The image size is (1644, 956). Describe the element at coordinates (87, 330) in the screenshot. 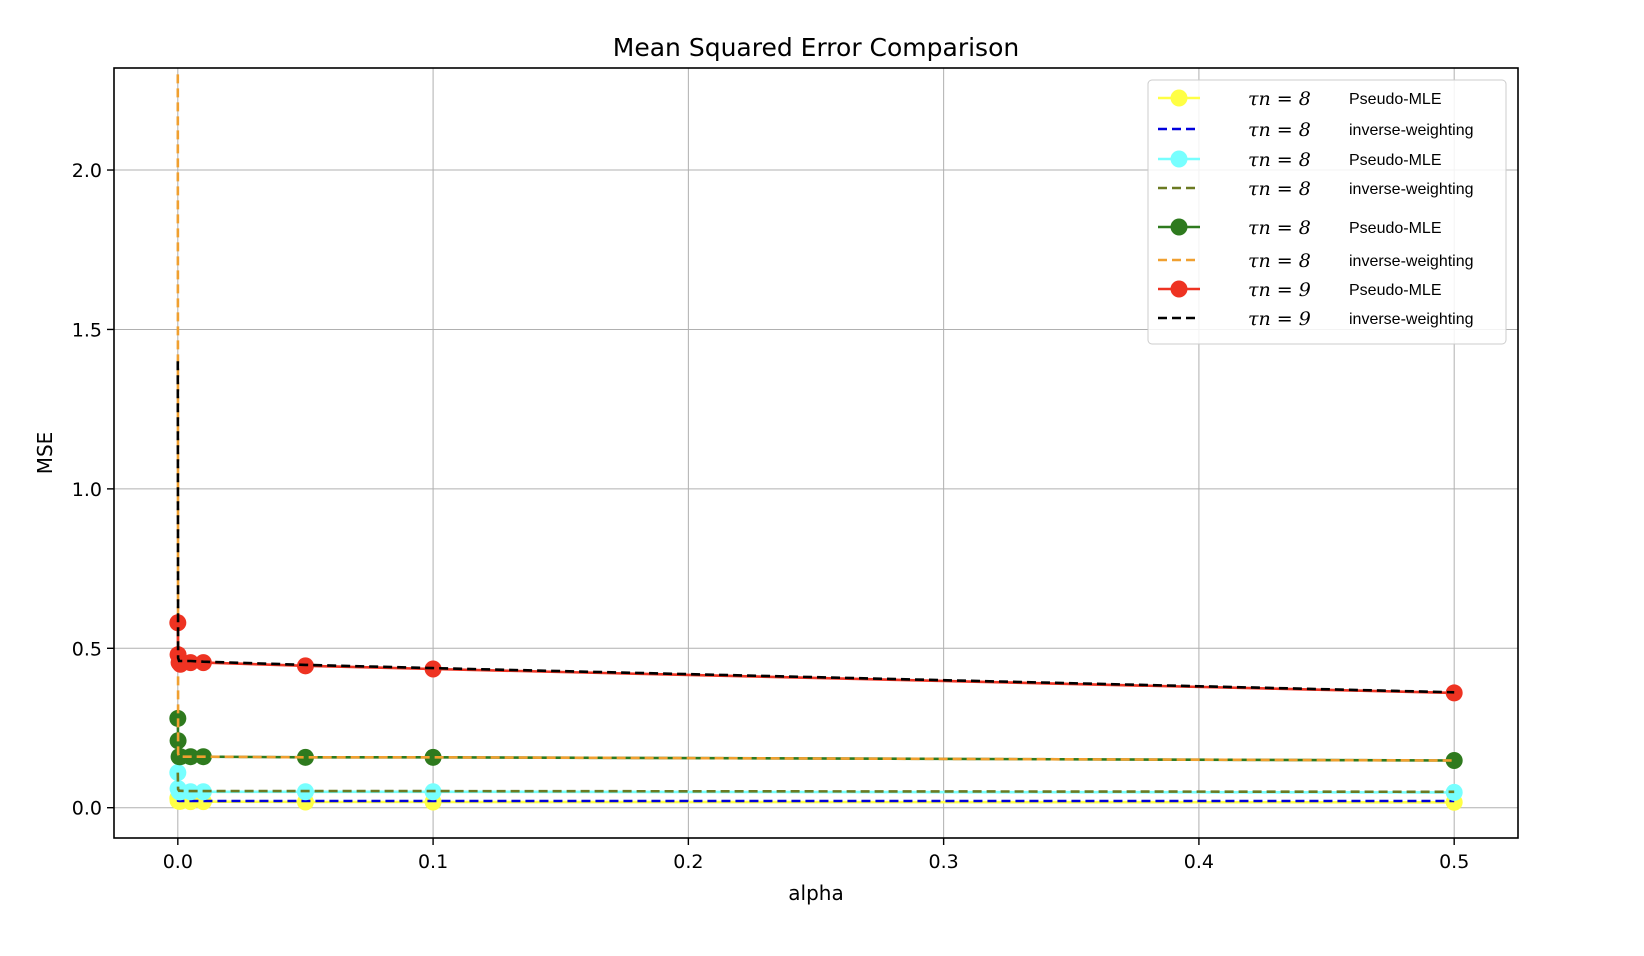

I see `y-tick-label: 1.5` at that location.